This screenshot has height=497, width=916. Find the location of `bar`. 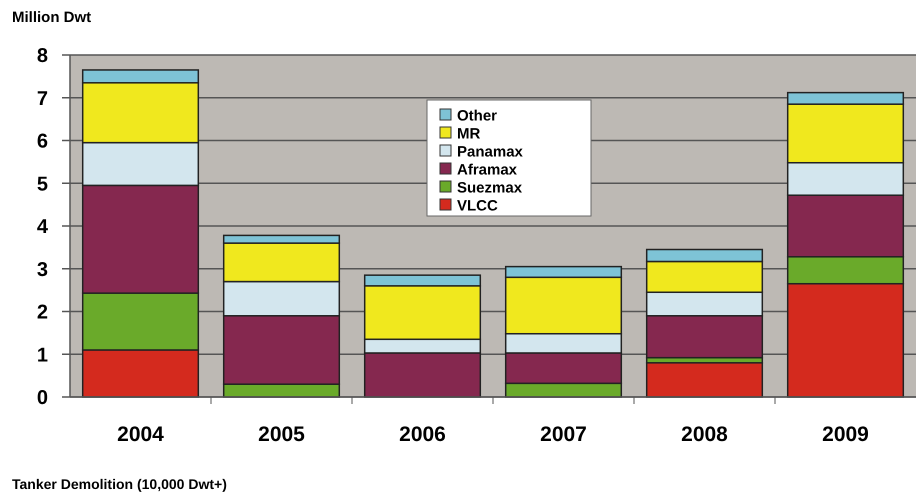

bar is located at coordinates (705, 380).